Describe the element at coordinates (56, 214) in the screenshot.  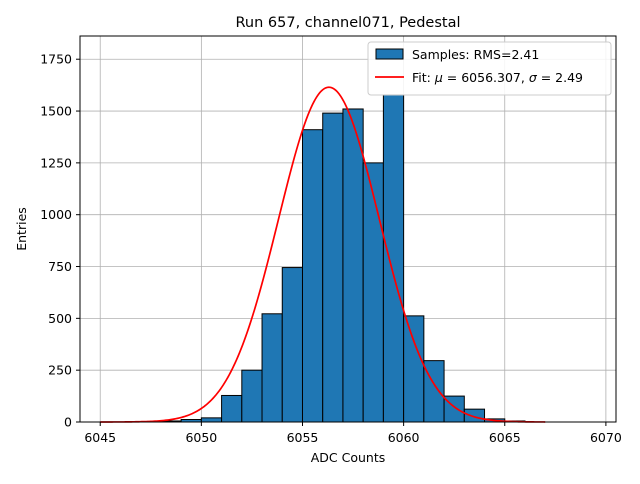
I see `y-tick-label: 1000` at that location.